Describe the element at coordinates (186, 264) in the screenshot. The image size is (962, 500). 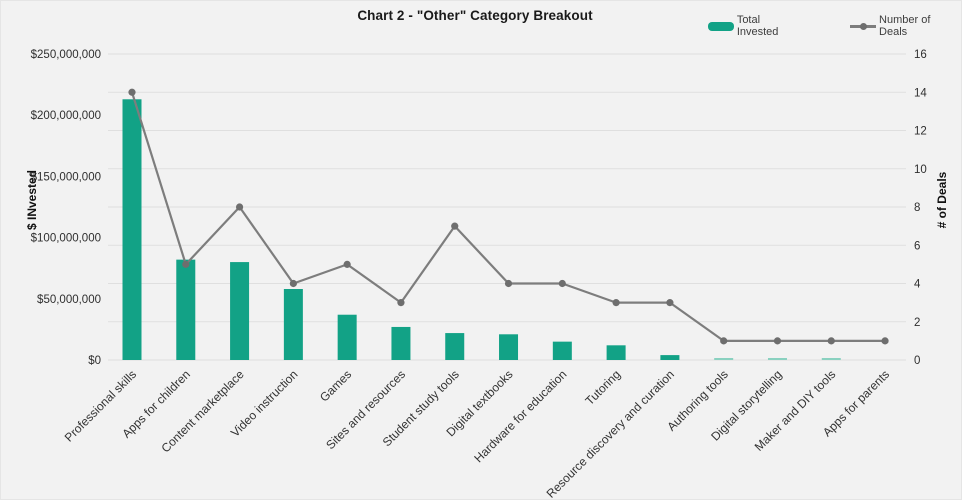
I see `deals-marker-apps-for-children` at that location.